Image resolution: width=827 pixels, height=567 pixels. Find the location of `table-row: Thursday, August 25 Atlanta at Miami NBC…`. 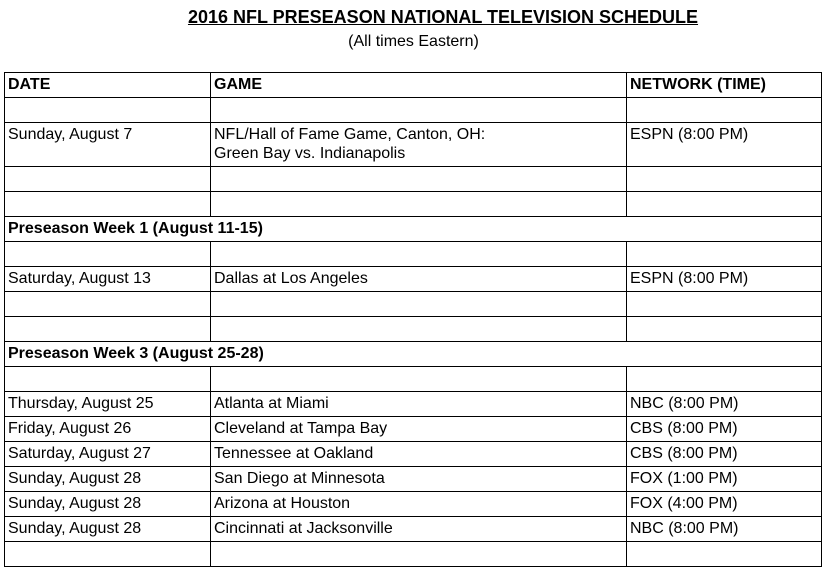

table-row: Thursday, August 25 Atlanta at Miami NBC… is located at coordinates (413, 404).